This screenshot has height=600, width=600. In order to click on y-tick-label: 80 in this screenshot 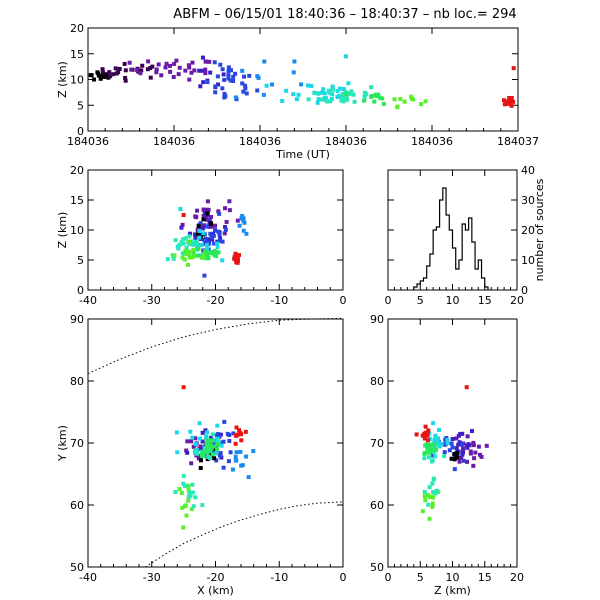, I will do `click(77, 381)`.